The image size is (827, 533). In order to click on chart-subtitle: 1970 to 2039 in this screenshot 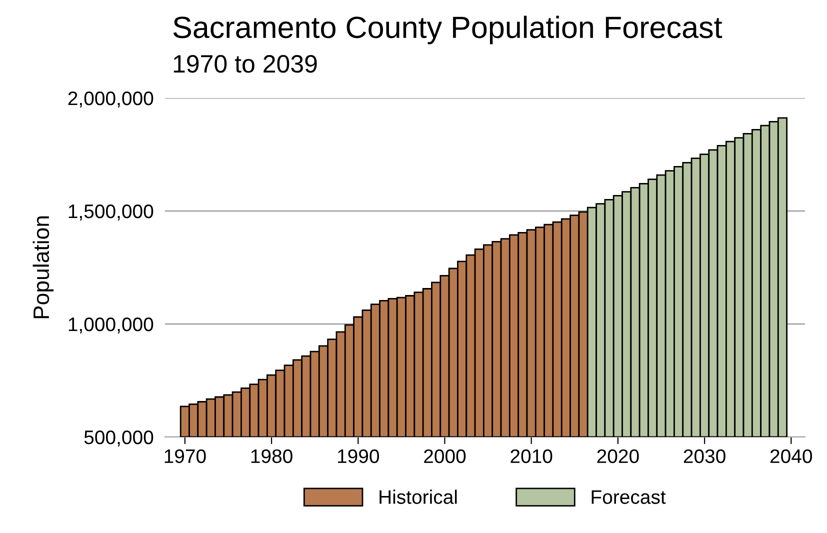, I will do `click(245, 64)`.